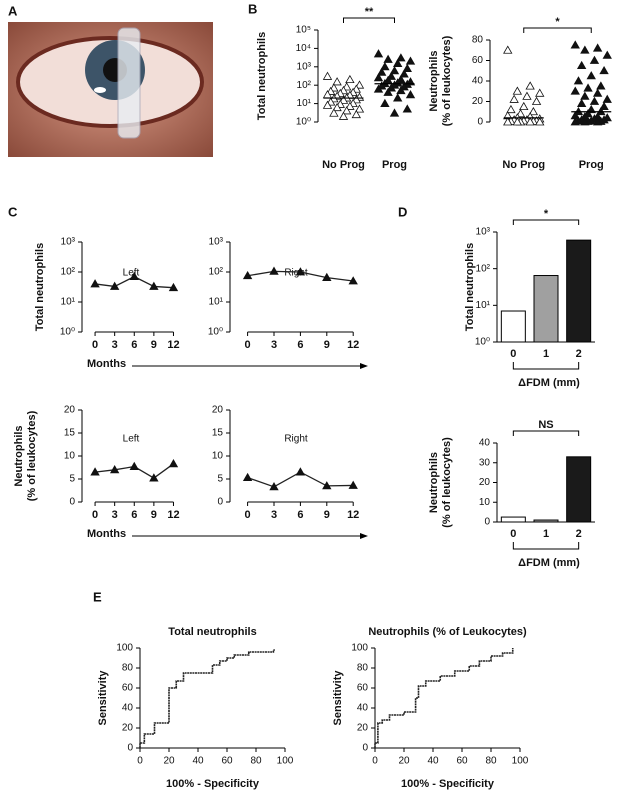  What do you see at coordinates (557, 30) in the screenshot?
I see `significance-bracket` at bounding box center [557, 30].